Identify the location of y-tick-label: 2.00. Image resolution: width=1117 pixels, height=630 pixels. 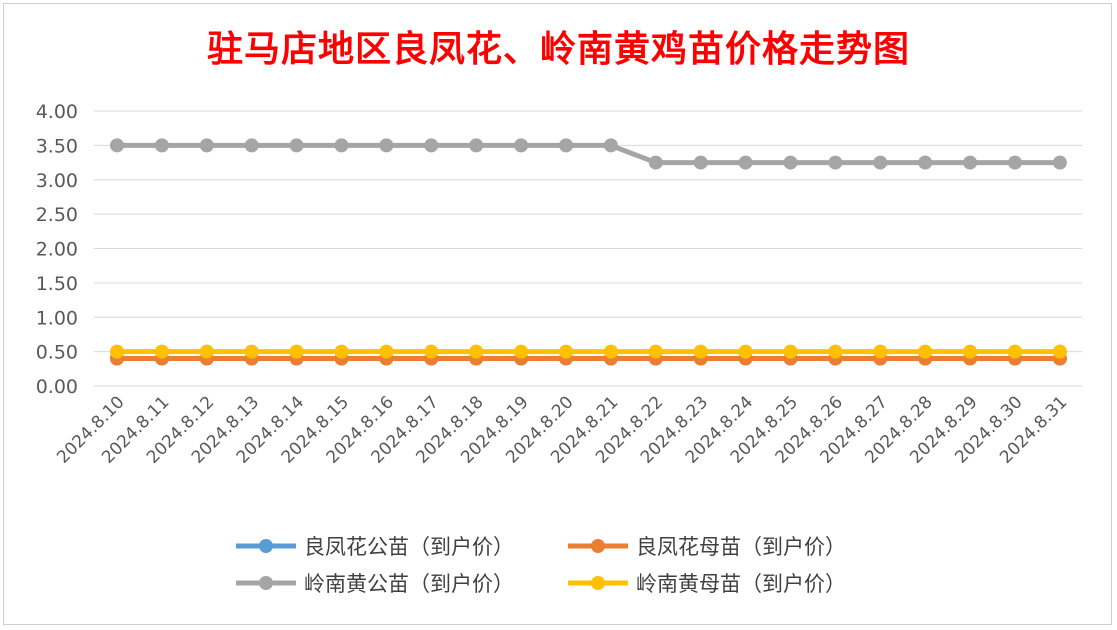
(57, 250).